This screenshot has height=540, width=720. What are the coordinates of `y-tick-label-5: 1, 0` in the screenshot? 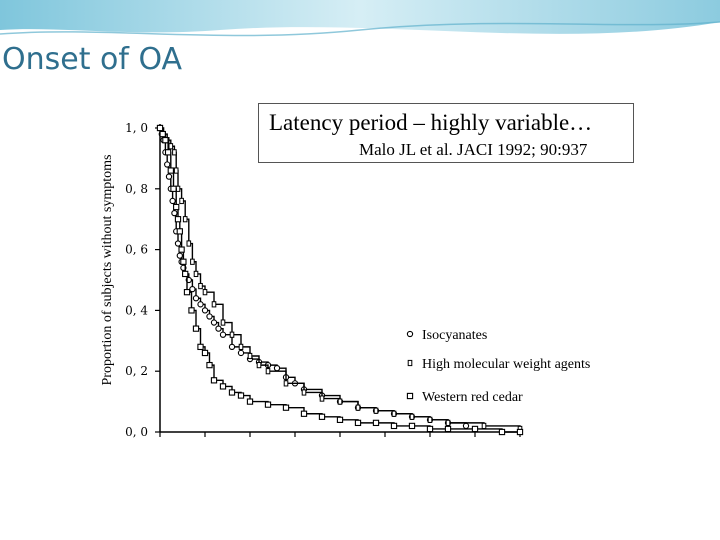 It's located at (136, 128).